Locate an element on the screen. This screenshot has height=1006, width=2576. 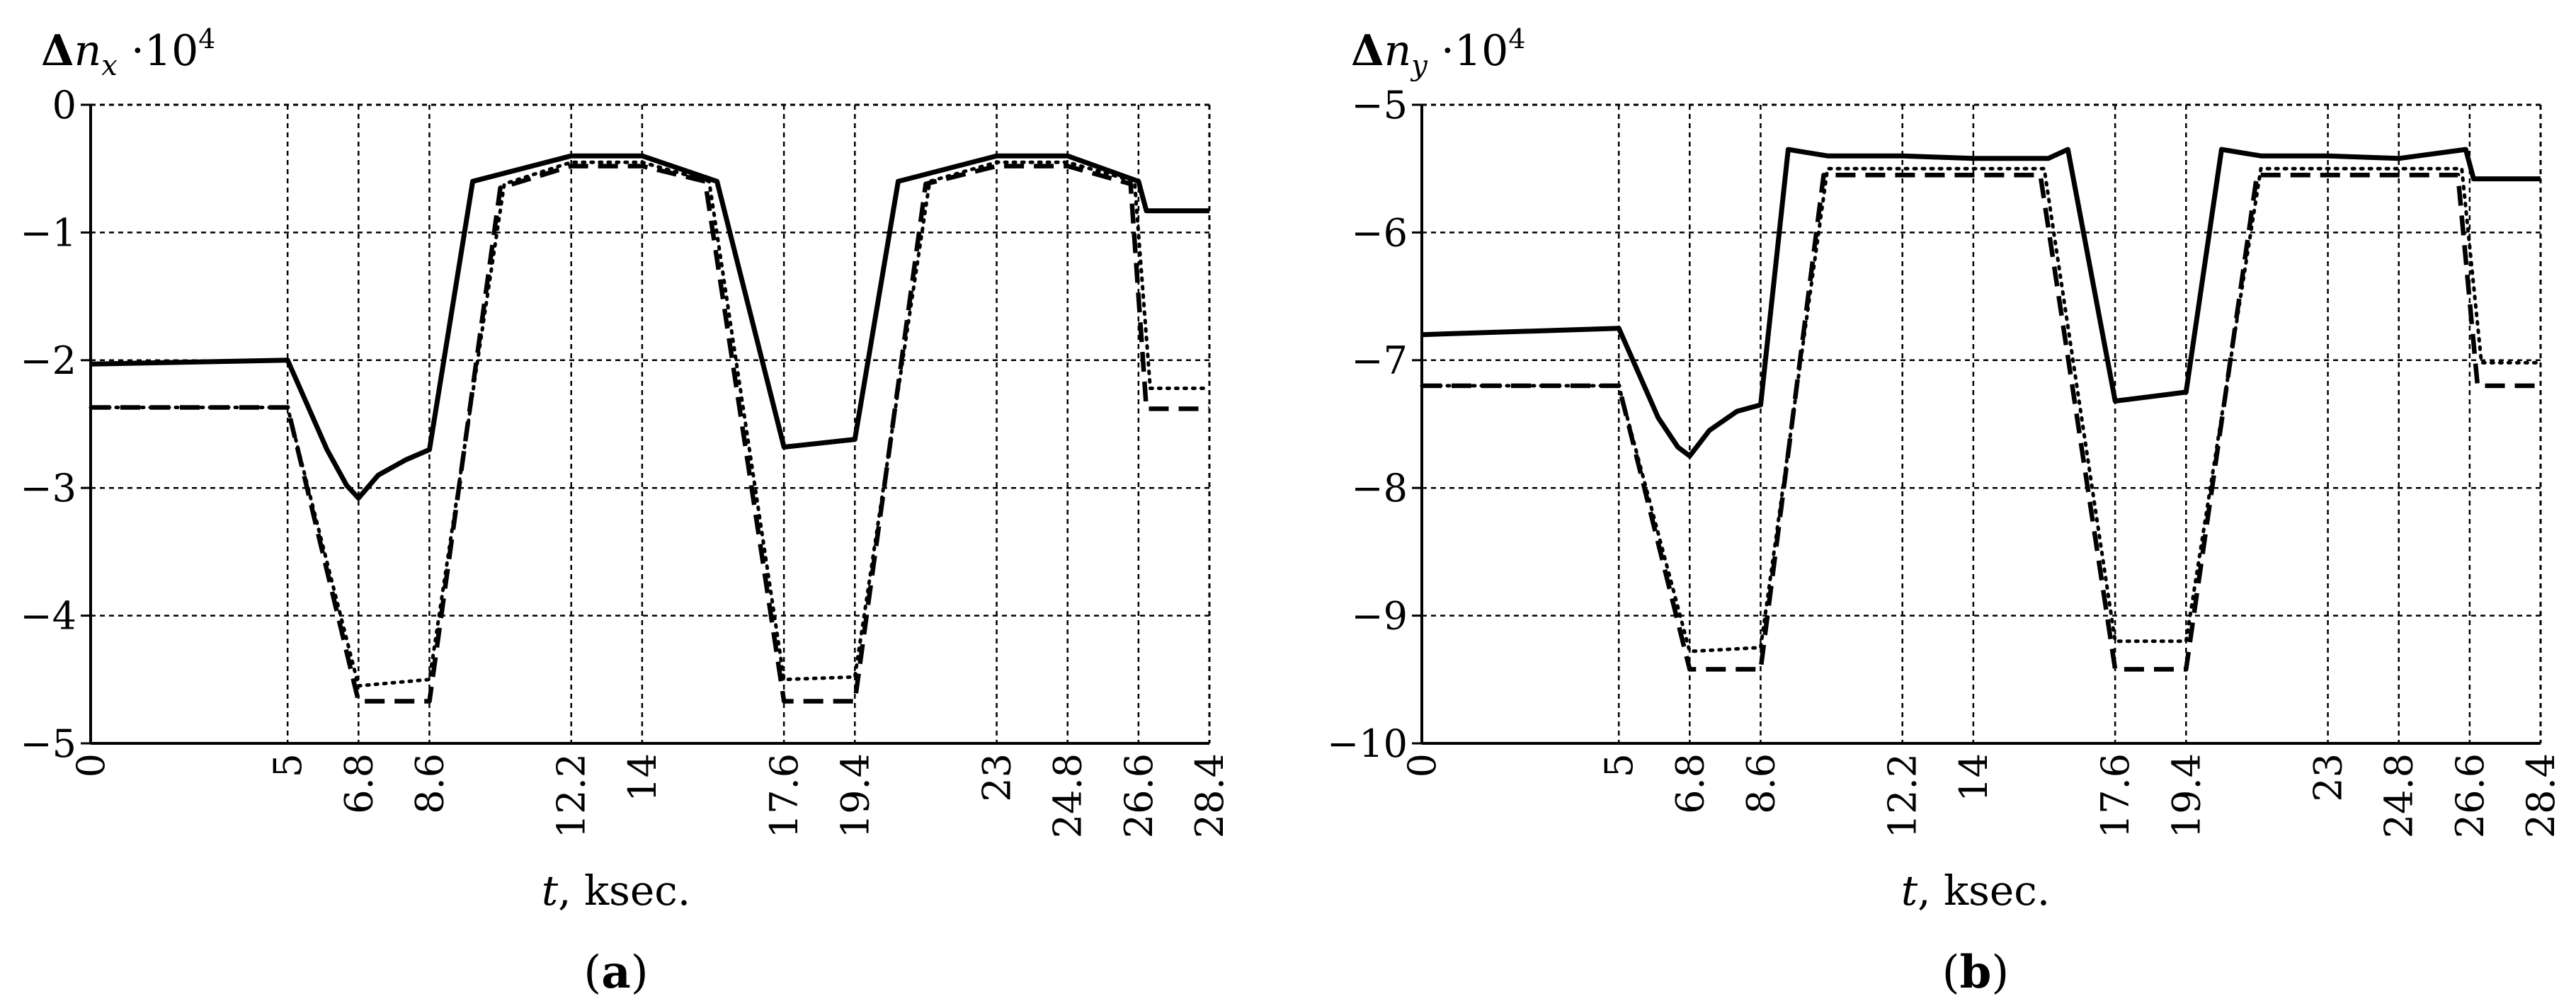
x-tick-label-a: 0 is located at coordinates (91, 765).